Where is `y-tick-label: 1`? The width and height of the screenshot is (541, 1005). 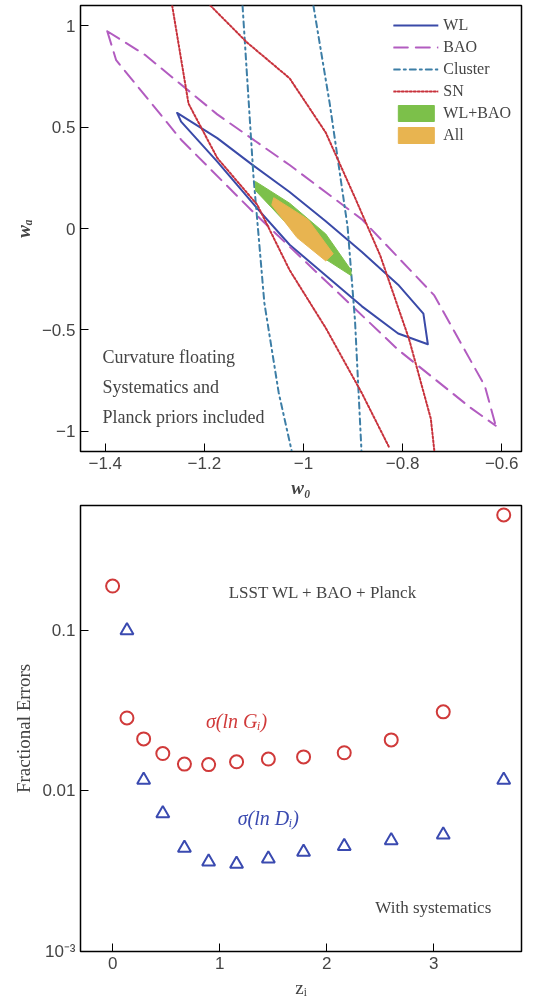
y-tick-label: 1 is located at coordinates (71, 26).